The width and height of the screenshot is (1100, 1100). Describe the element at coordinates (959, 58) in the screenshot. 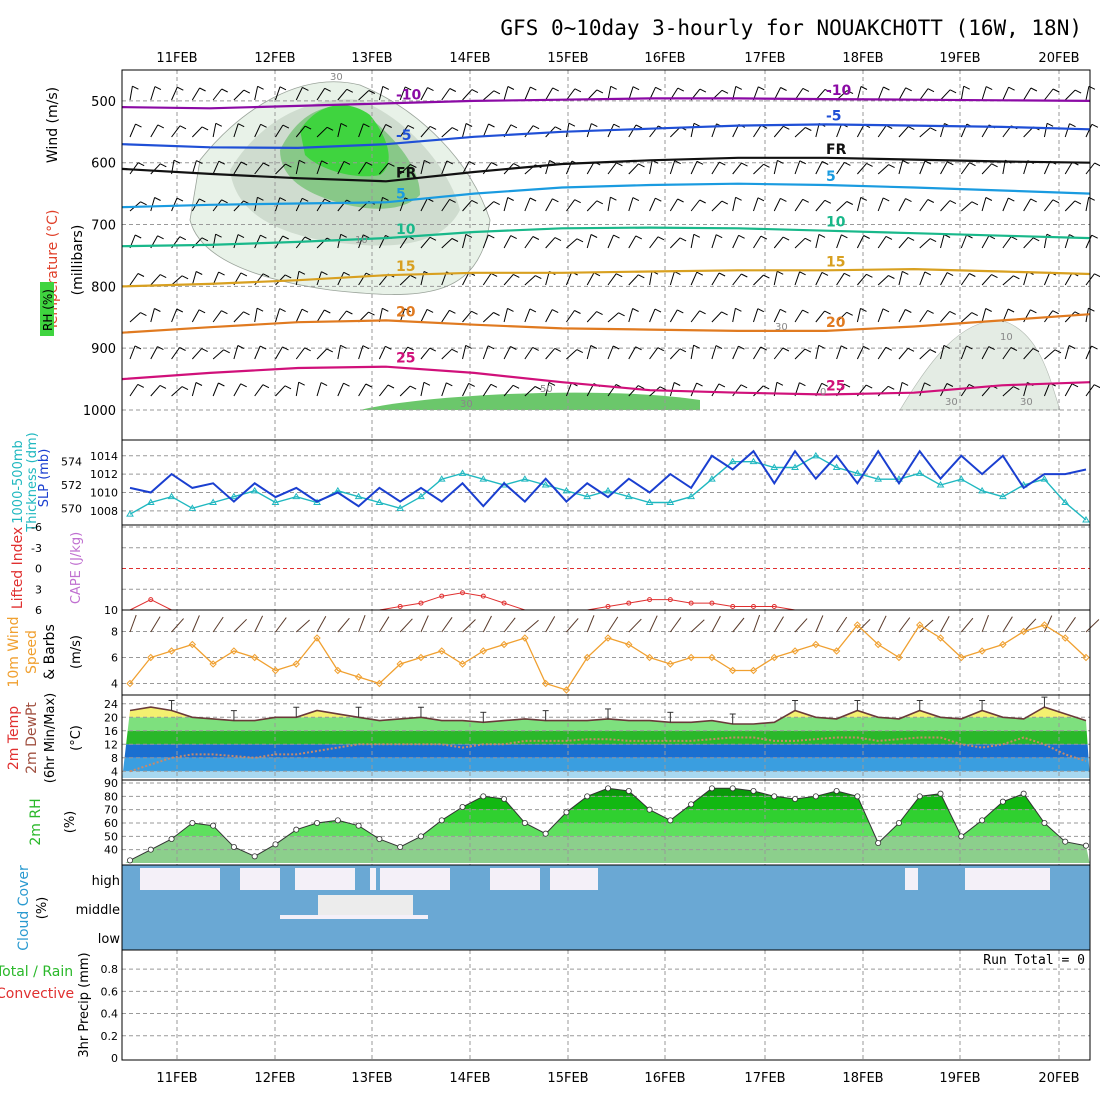

I see `top-date-label: 19FEB` at that location.